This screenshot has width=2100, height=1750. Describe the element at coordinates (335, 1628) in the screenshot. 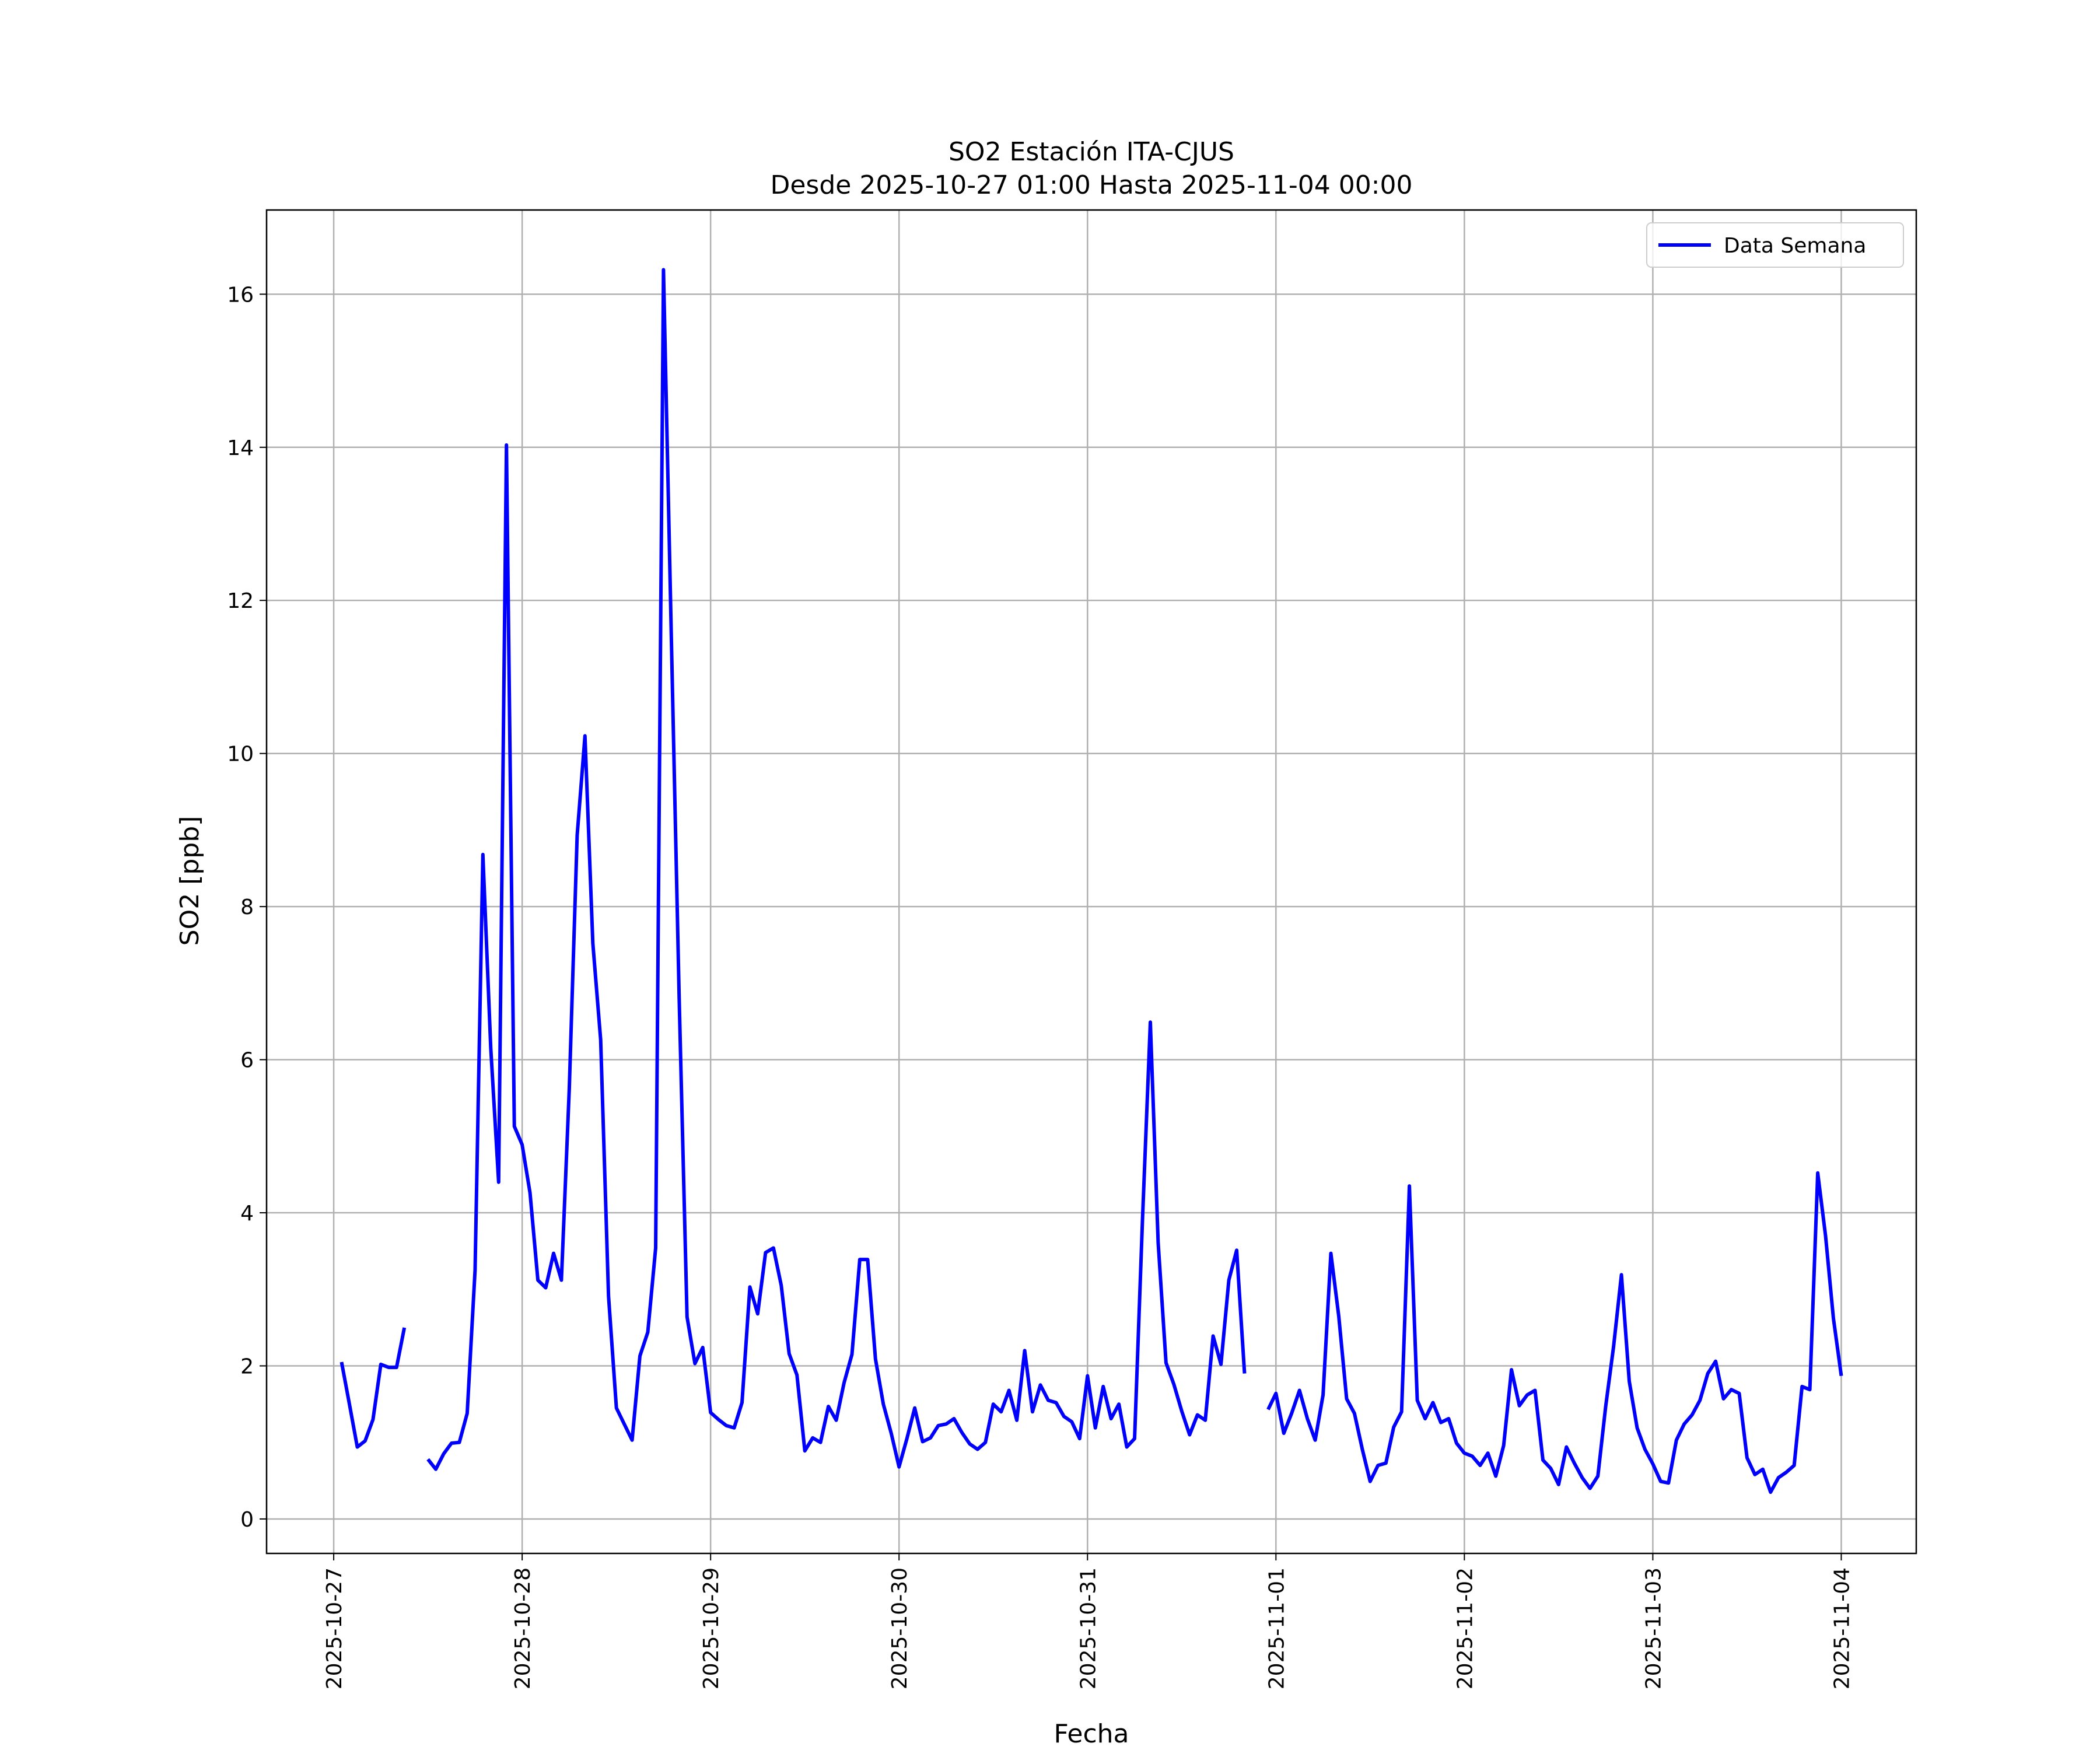

I see `x-tick-label: 2025-10-27` at that location.